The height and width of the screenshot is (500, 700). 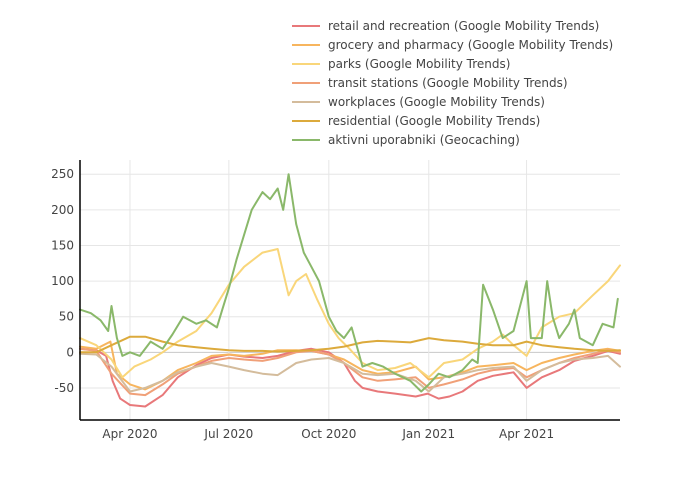 I want to click on x-tick-label: Jul 2020, so click(x=228, y=434).